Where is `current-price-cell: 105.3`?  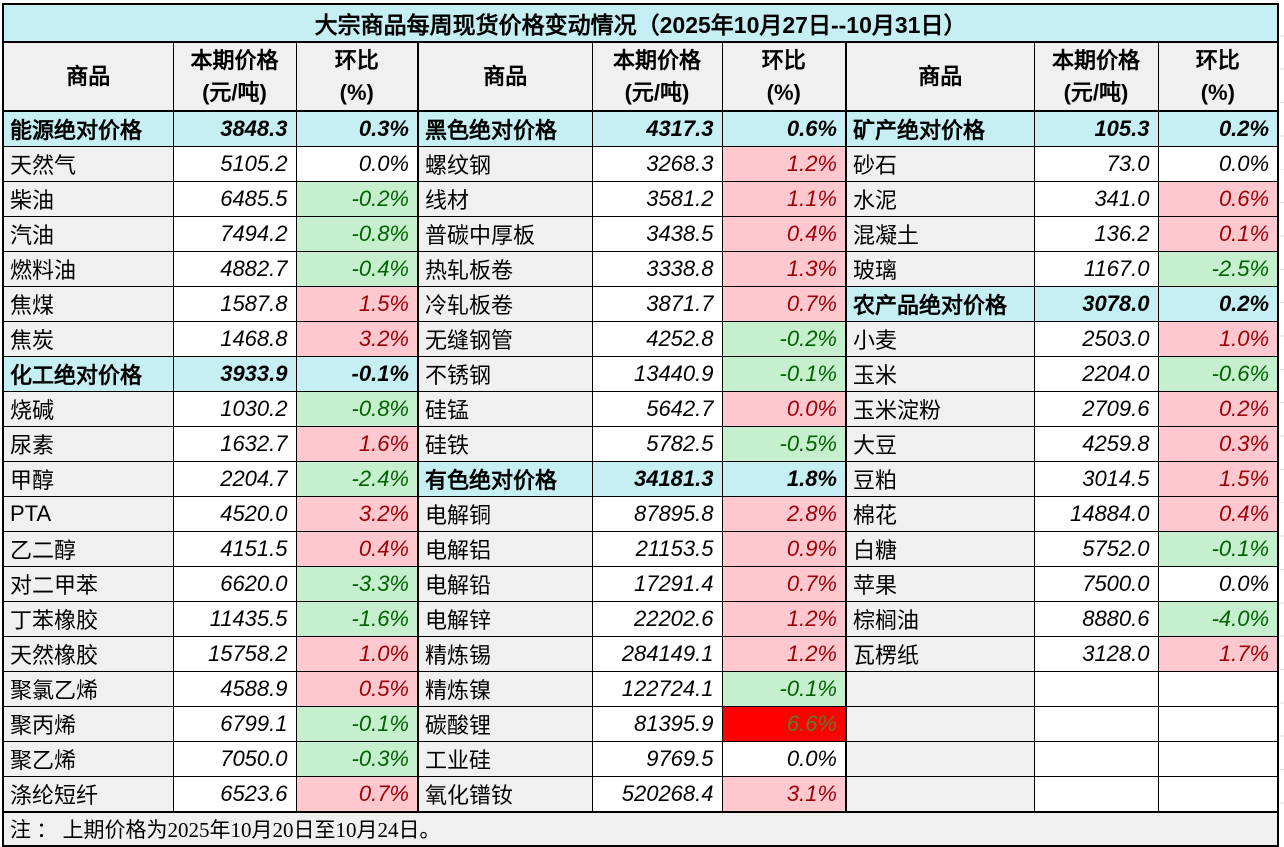
current-price-cell: 105.3 is located at coordinates (1096, 128).